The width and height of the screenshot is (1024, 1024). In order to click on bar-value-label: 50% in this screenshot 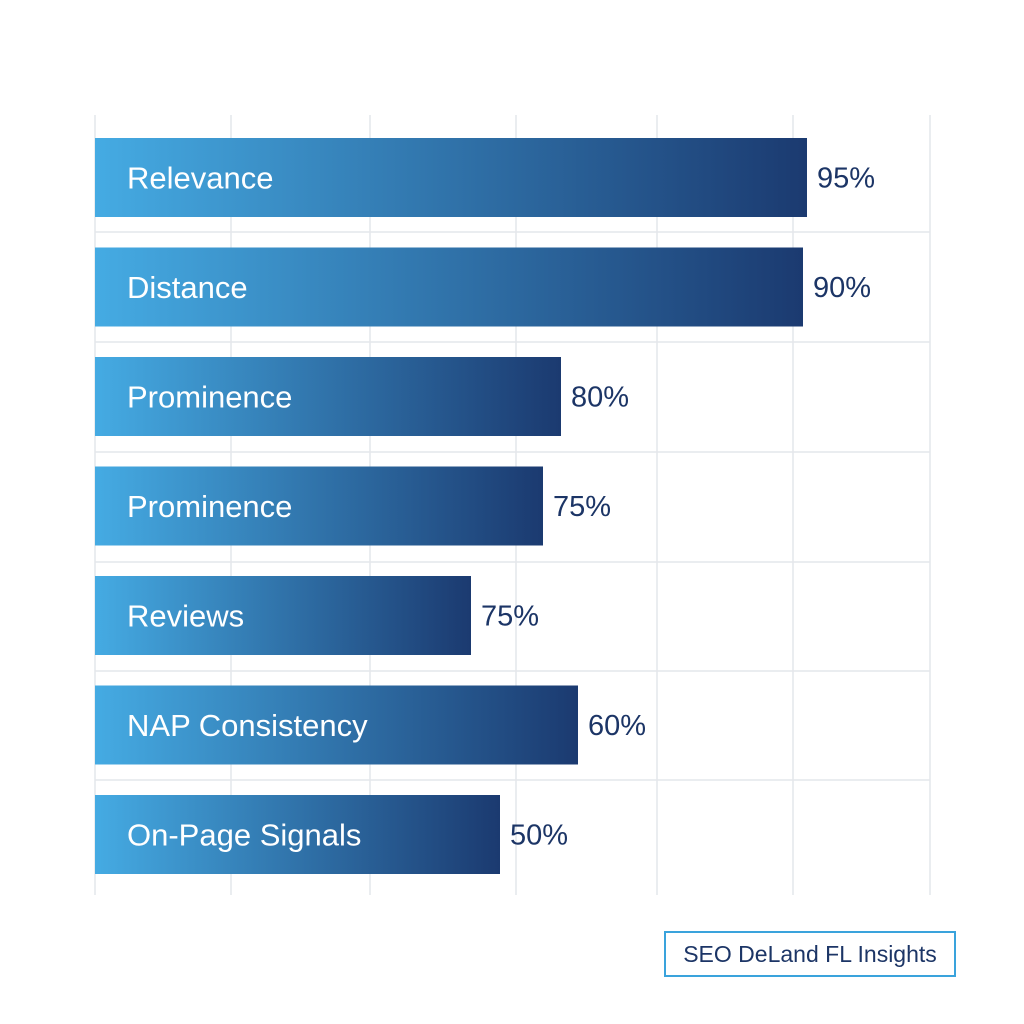, I will do `click(539, 836)`.